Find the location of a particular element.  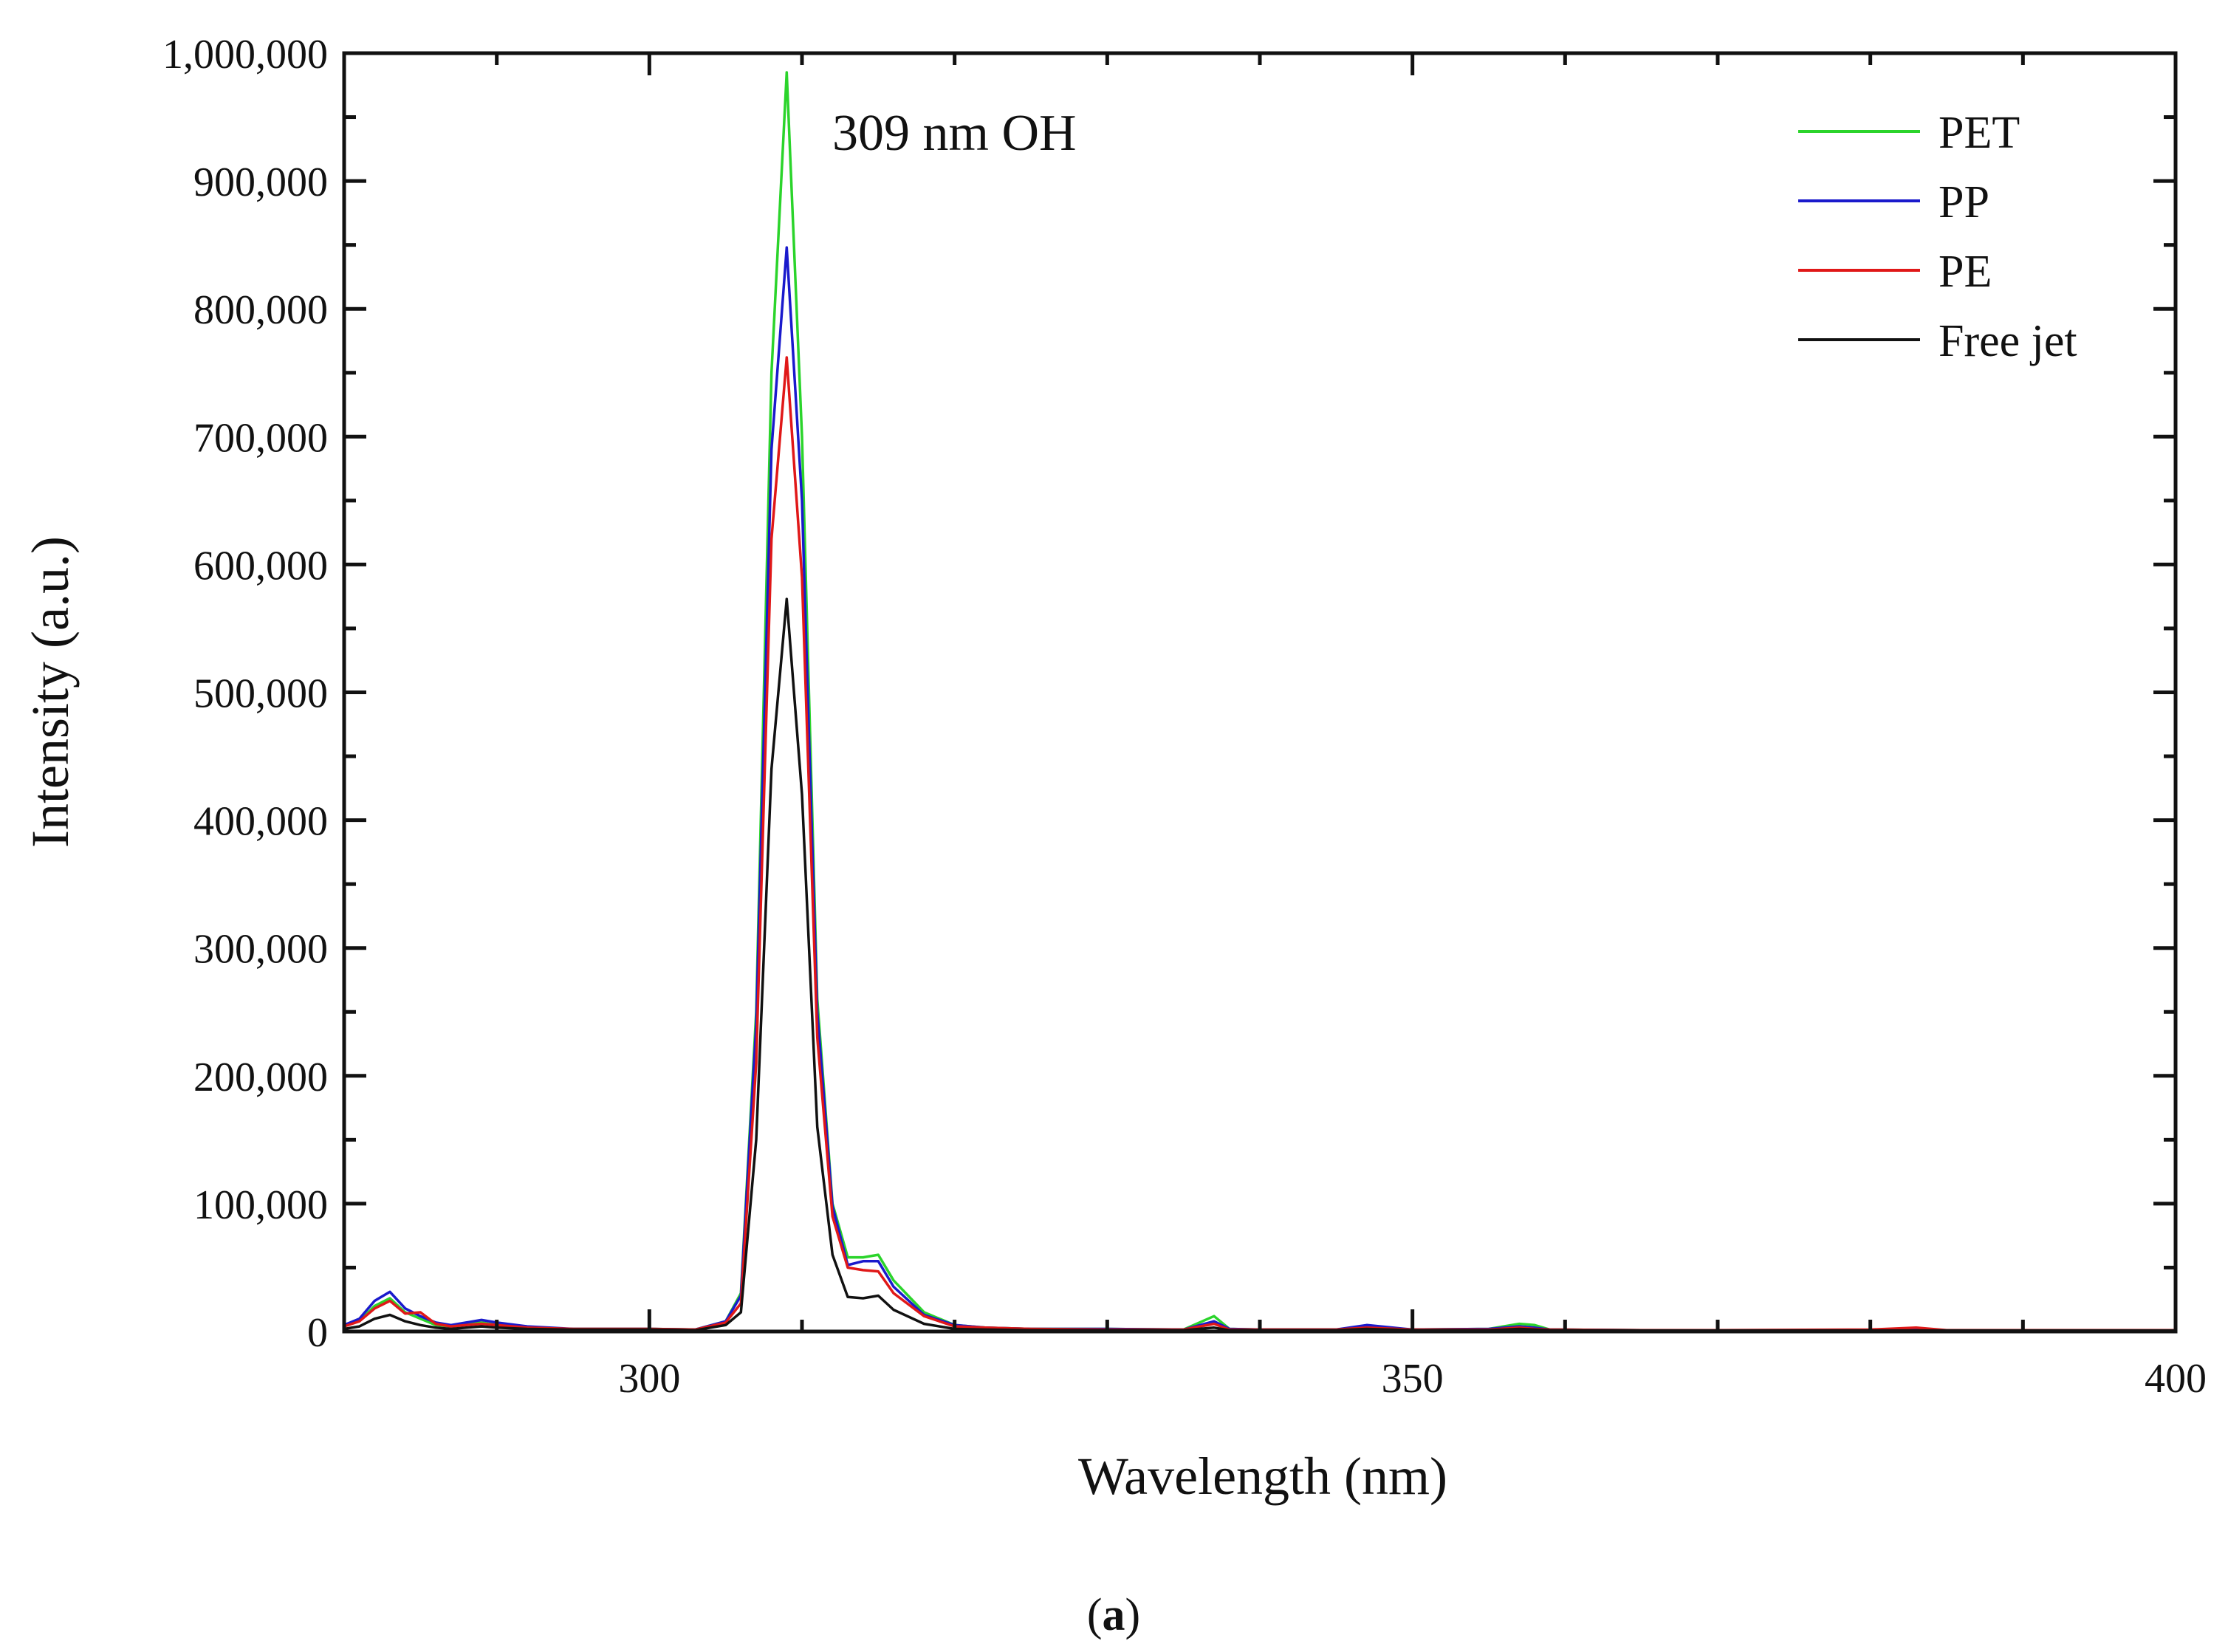

legend-label-pet: PET is located at coordinates (1979, 133).